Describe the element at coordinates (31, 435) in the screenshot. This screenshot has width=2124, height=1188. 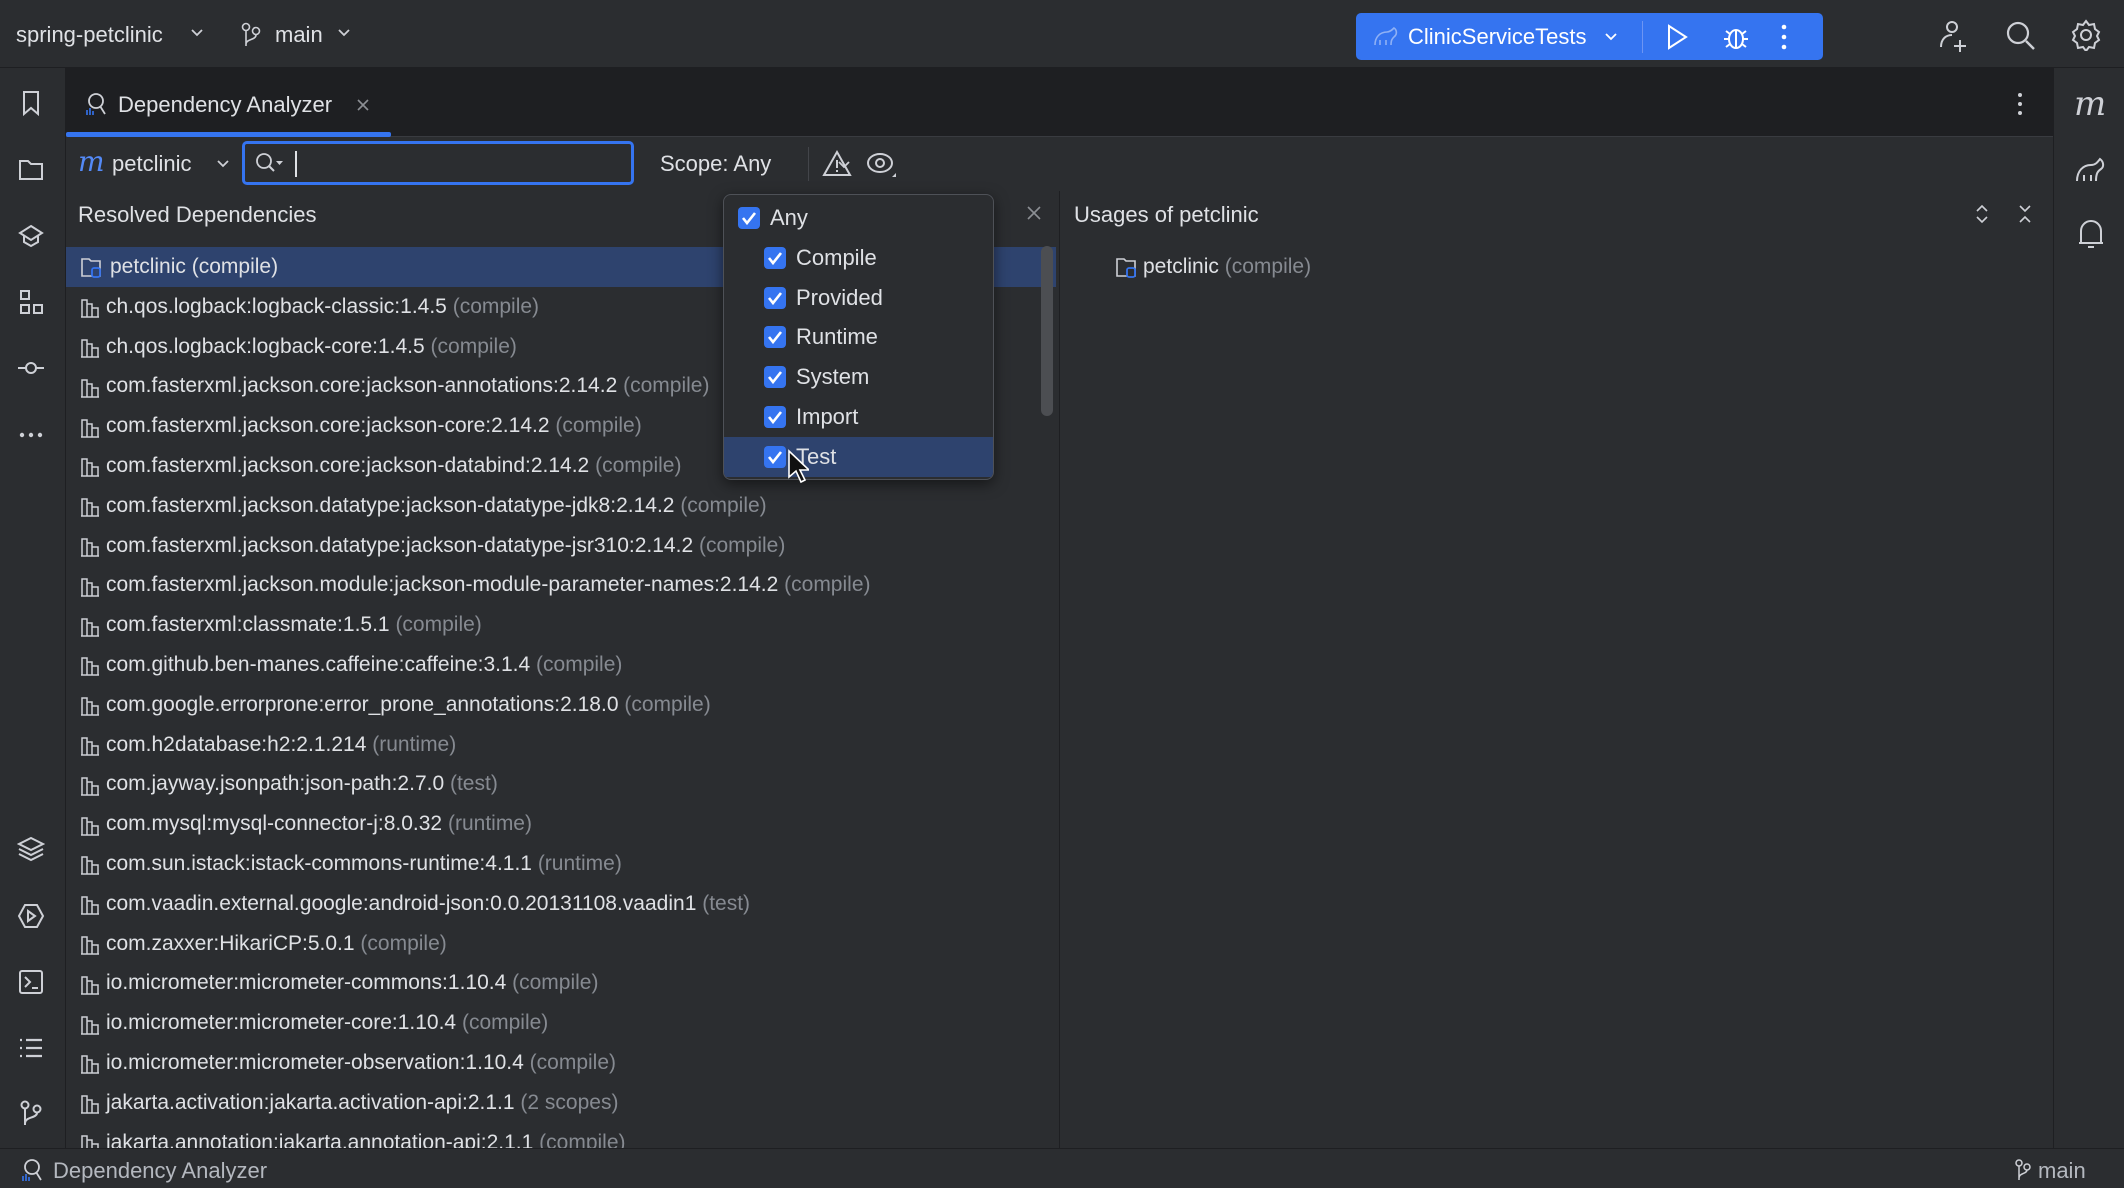
I see `more-tools-icon` at that location.